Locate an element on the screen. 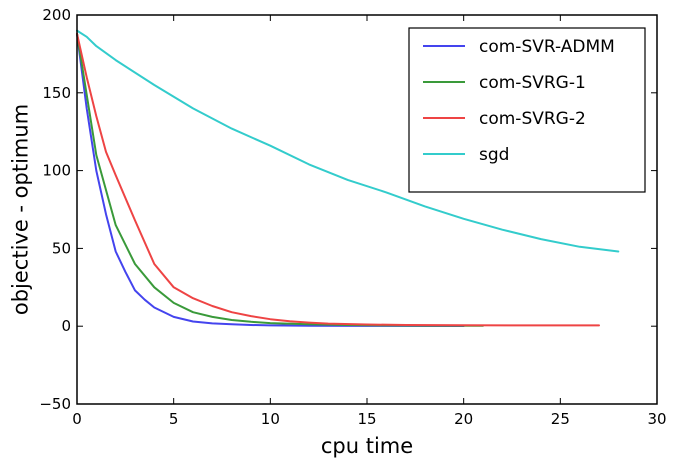 The height and width of the screenshot is (461, 674). x-tick-label: 10 is located at coordinates (270, 419).